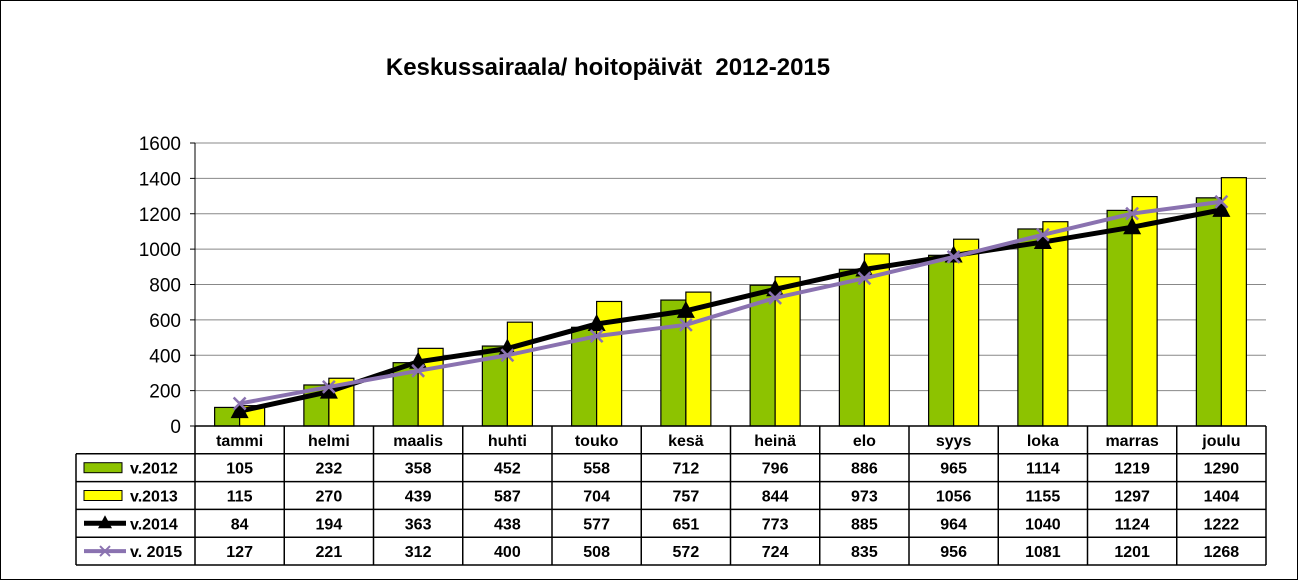 The image size is (1298, 580). Describe the element at coordinates (154, 469) in the screenshot. I see `legend-label: v.2012` at that location.